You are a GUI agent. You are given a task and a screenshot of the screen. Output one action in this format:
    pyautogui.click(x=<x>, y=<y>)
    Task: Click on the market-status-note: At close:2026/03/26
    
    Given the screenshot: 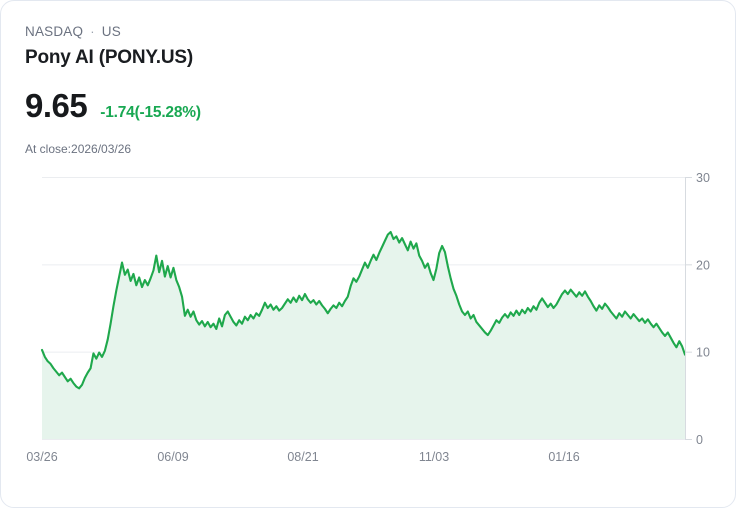 What is the action you would take?
    pyautogui.click(x=78, y=149)
    